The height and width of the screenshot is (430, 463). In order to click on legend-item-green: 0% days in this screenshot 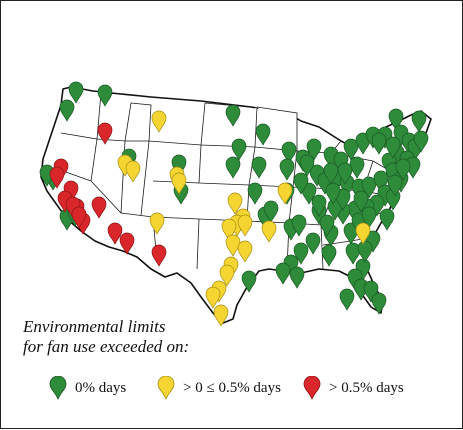, I will do `click(87, 388)`.